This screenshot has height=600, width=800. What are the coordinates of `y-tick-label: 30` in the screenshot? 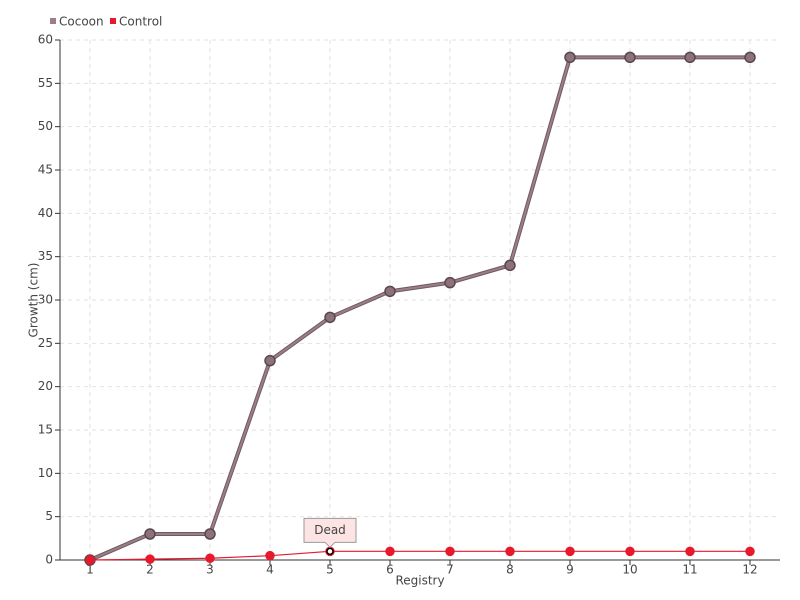 It's located at (45, 300).